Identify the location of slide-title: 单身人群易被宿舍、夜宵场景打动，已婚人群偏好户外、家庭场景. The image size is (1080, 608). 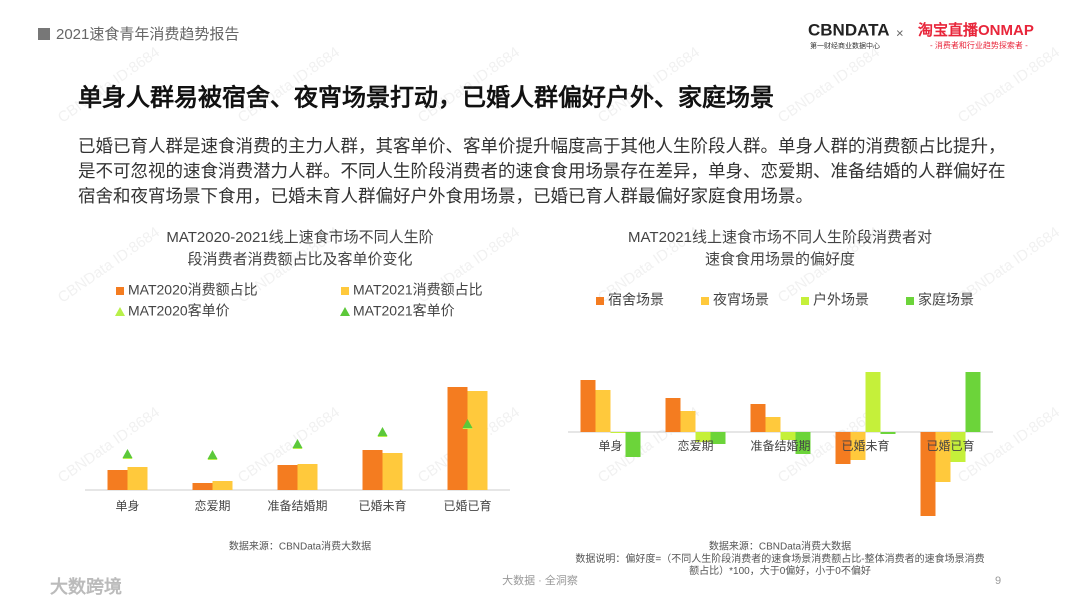
(426, 97).